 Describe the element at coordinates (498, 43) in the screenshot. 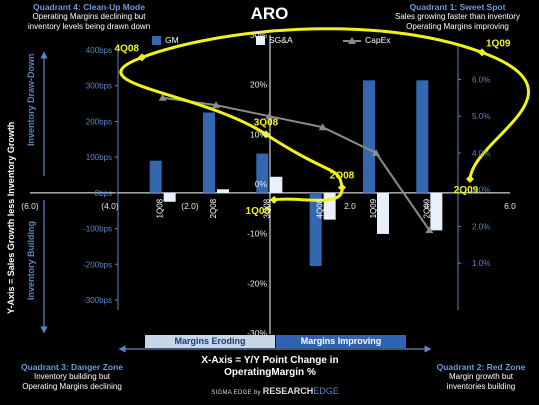

I see `scatter-point-label: 1Q09` at that location.